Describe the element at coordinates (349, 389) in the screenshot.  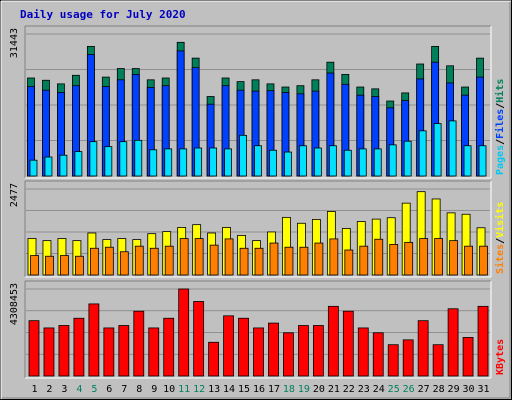
I see `x-tick-label: 22` at that location.